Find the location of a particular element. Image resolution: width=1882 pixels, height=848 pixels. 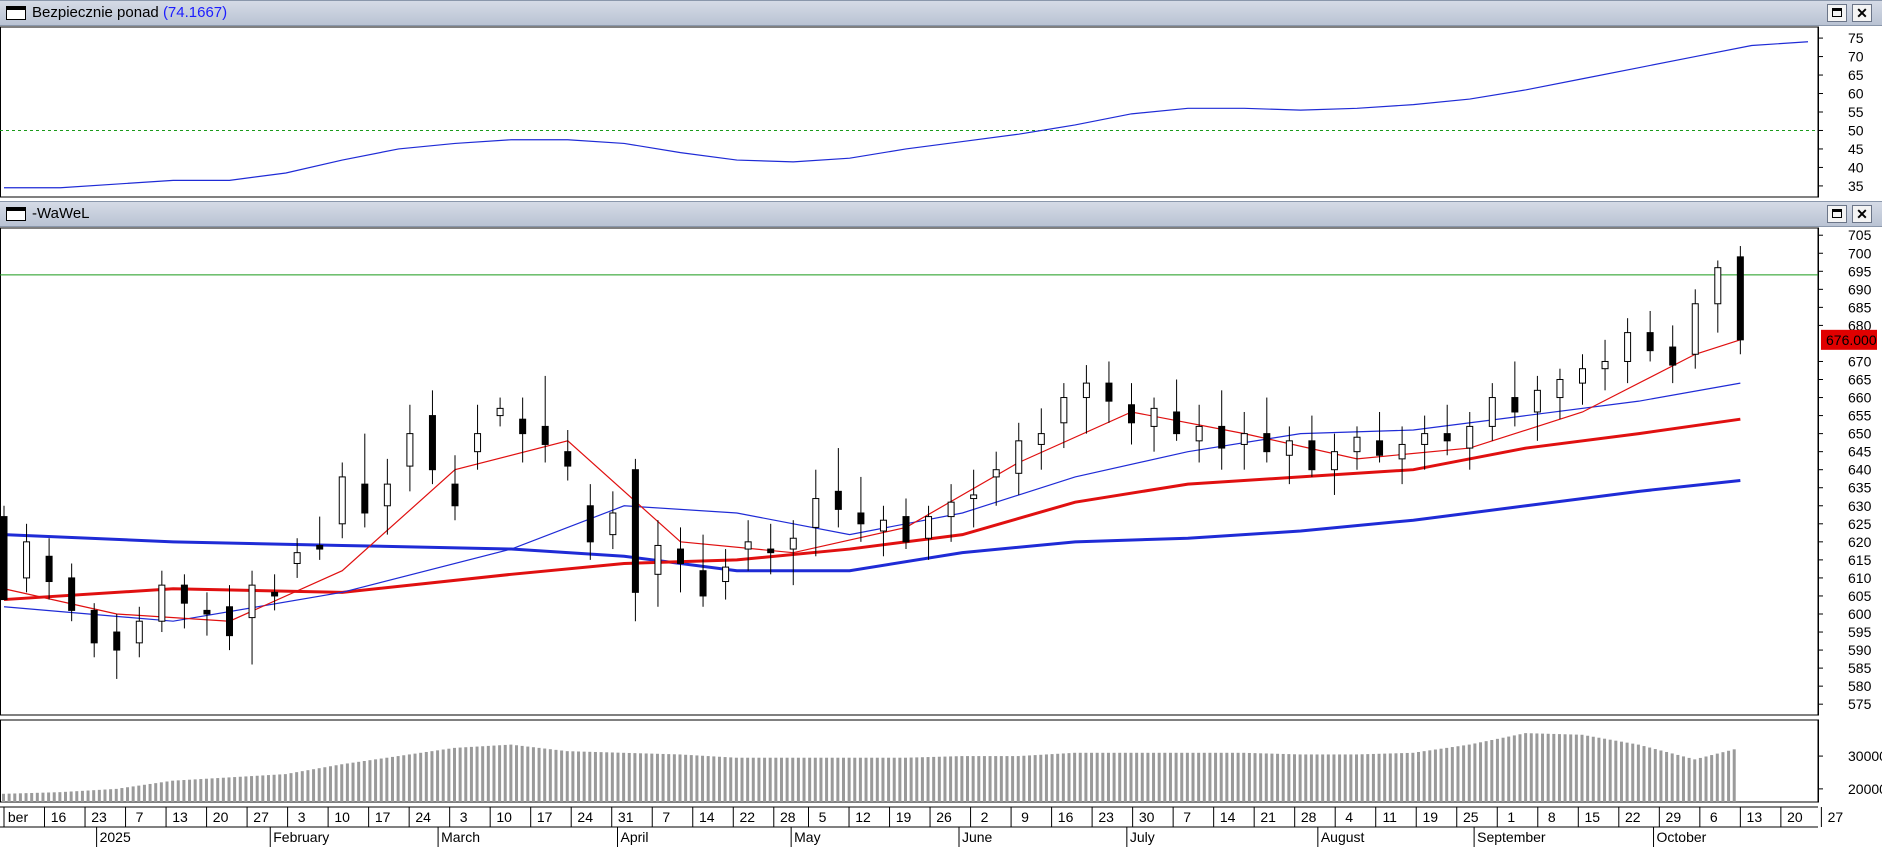

x-tick-label: 26 is located at coordinates (944, 817).